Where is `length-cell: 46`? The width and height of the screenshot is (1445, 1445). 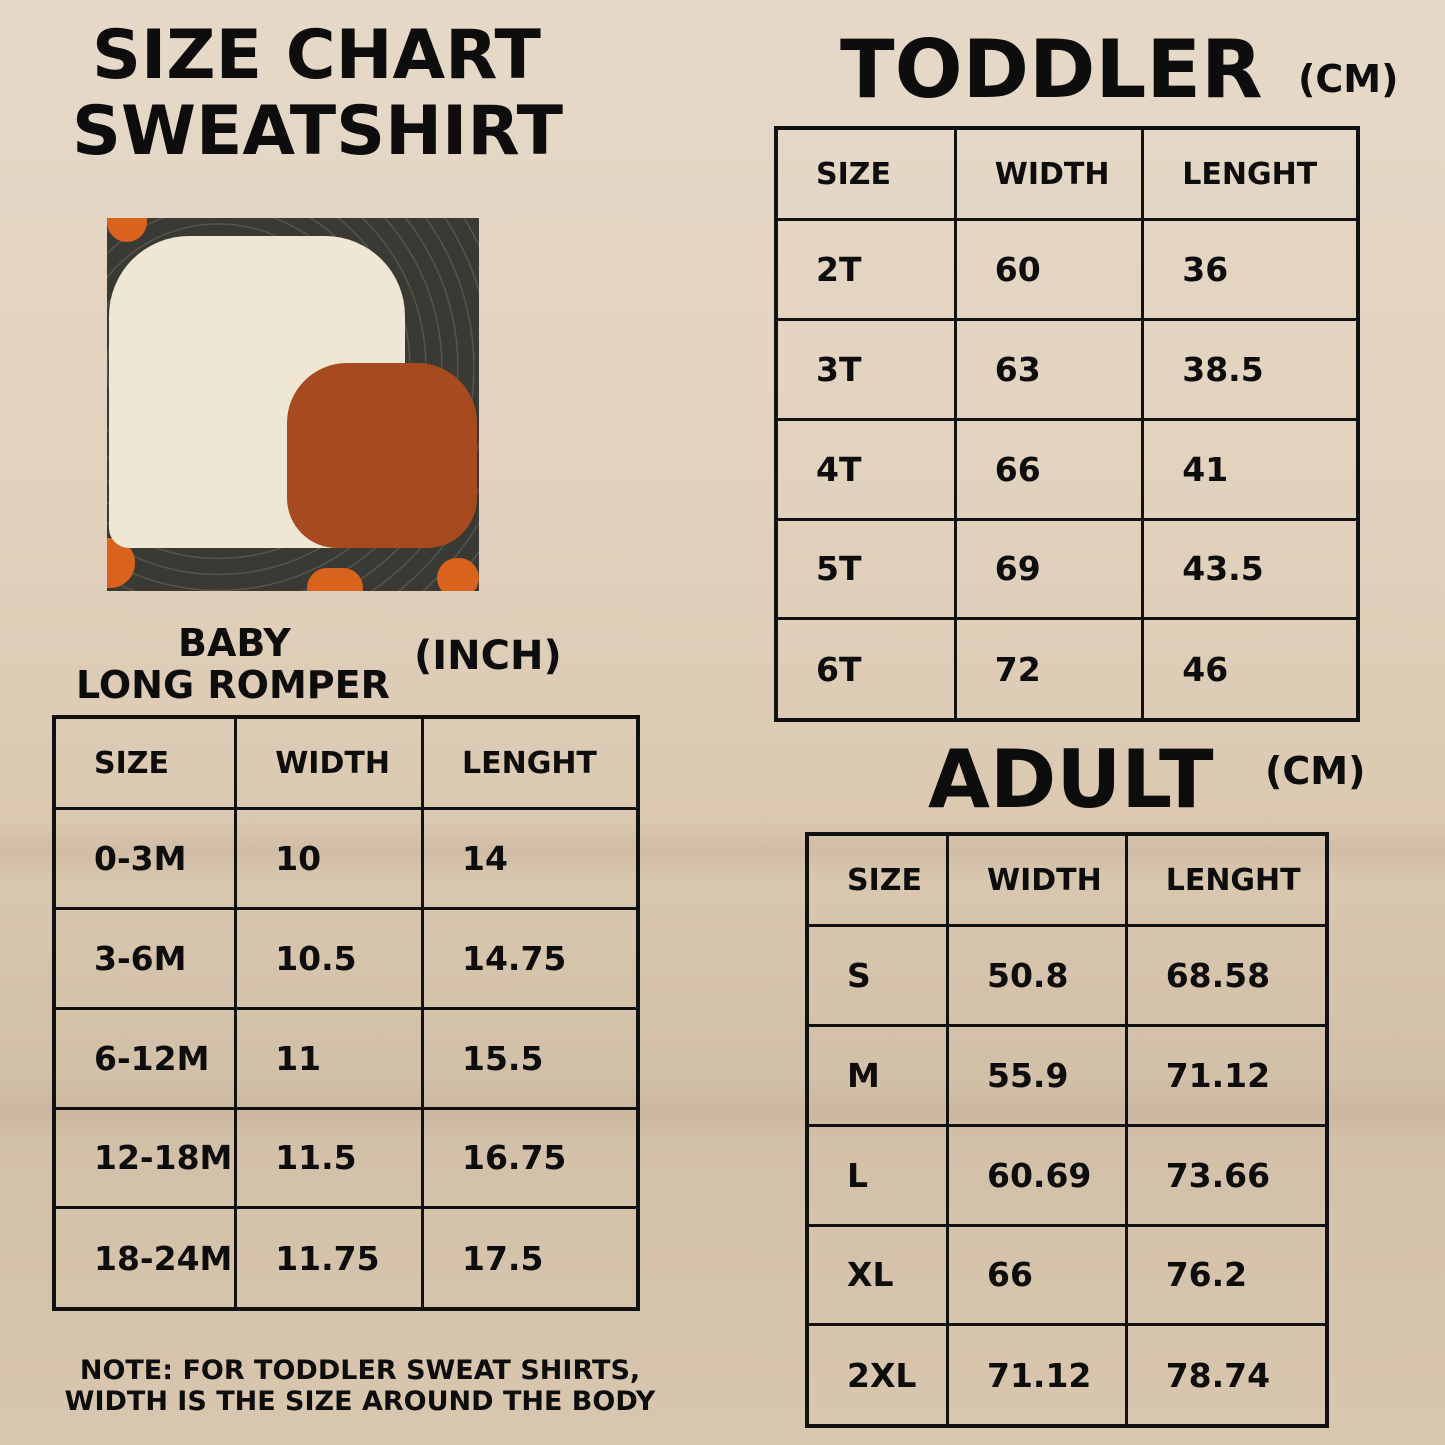 length-cell: 46 is located at coordinates (1250, 669).